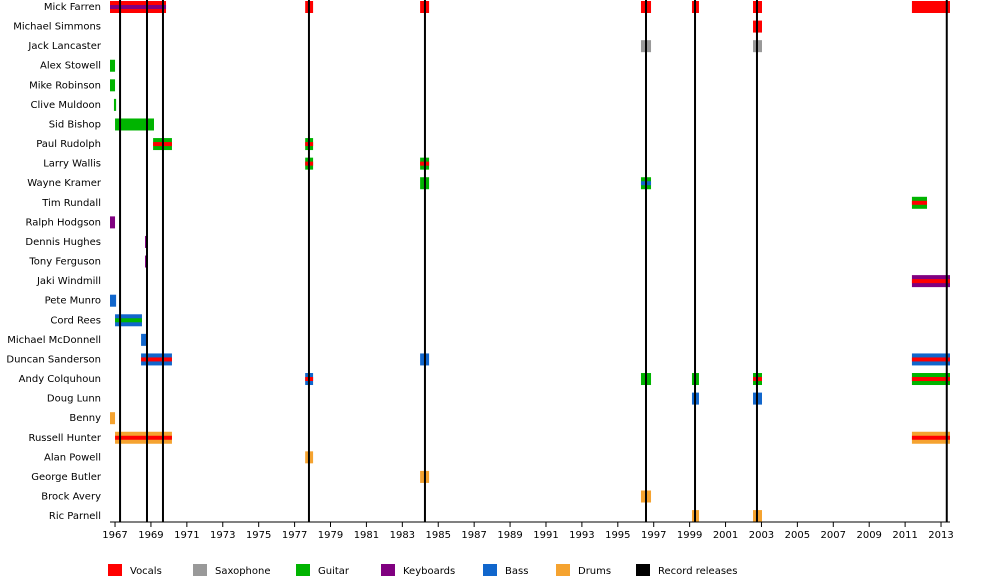 This screenshot has height=580, width=1000. Describe the element at coordinates (294, 535) in the screenshot. I see `x-tick-label: 1977` at that location.